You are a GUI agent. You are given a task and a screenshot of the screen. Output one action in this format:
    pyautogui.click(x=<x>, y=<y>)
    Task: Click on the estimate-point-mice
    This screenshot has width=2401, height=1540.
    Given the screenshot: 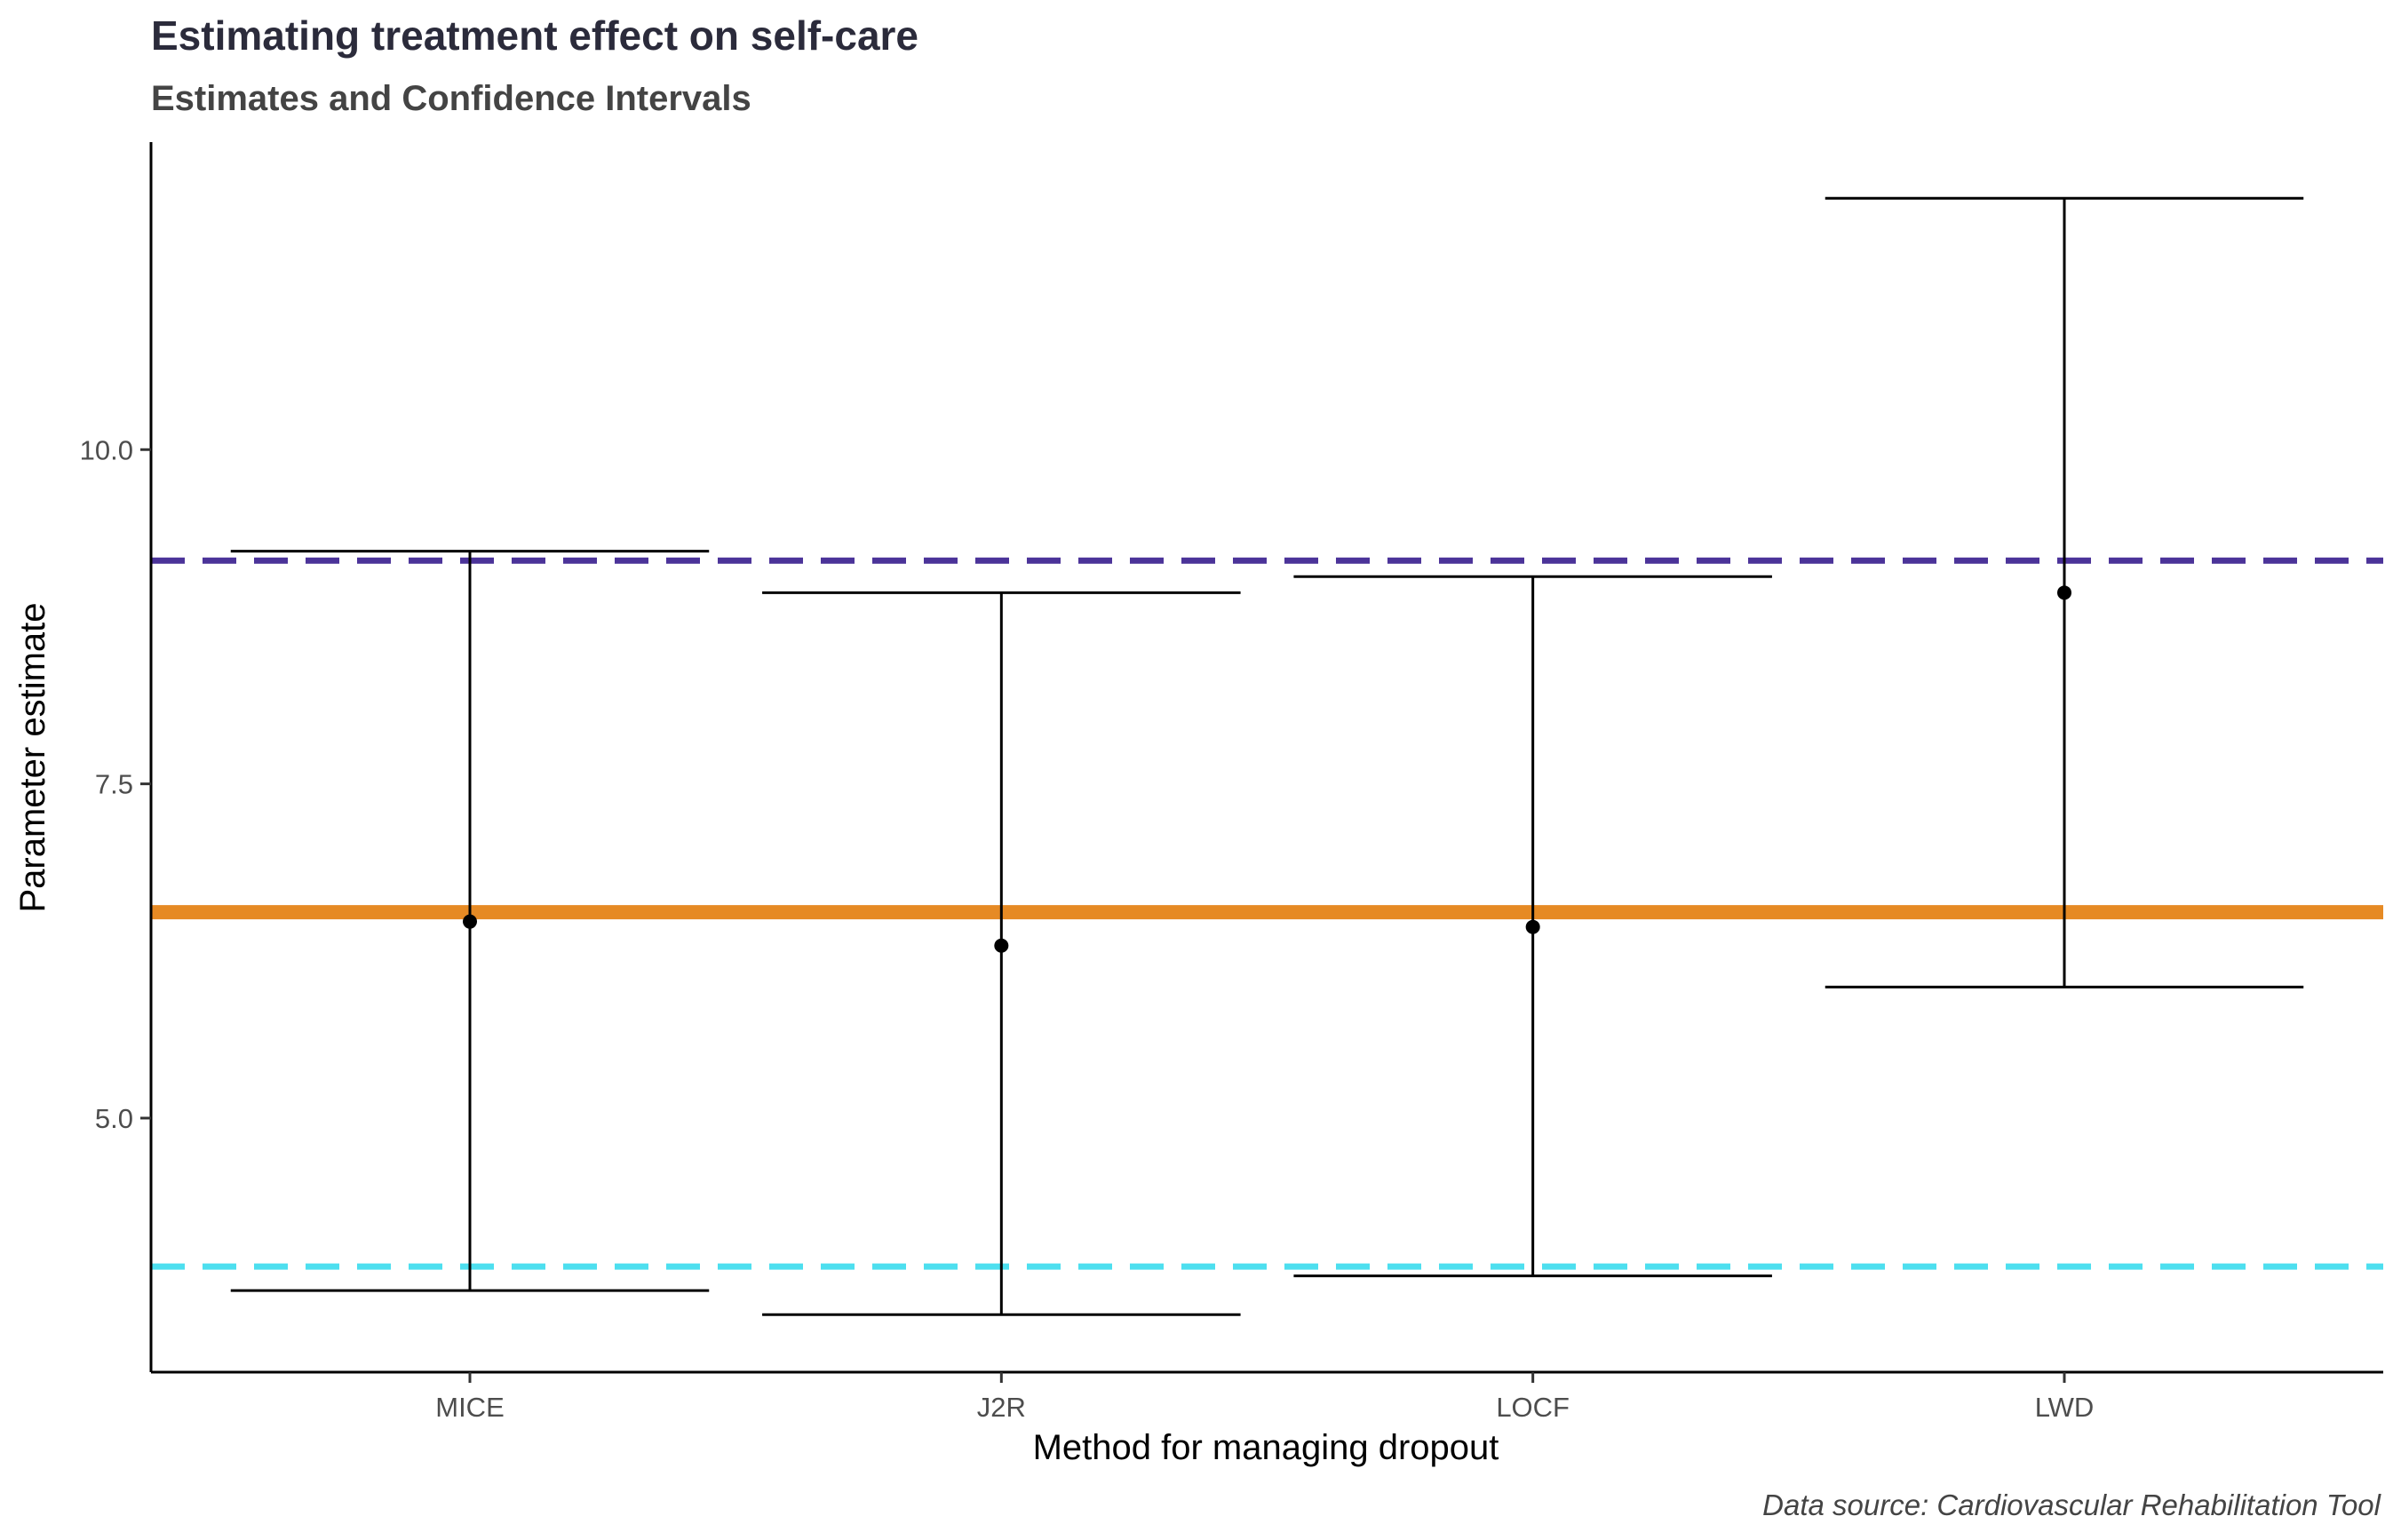 What is the action you would take?
    pyautogui.click(x=470, y=922)
    